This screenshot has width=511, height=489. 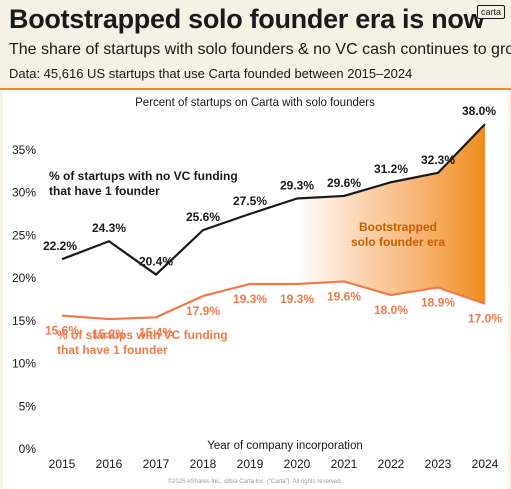 I want to click on no-vc-series-note: % of startups with no VC funding, so click(x=143, y=176).